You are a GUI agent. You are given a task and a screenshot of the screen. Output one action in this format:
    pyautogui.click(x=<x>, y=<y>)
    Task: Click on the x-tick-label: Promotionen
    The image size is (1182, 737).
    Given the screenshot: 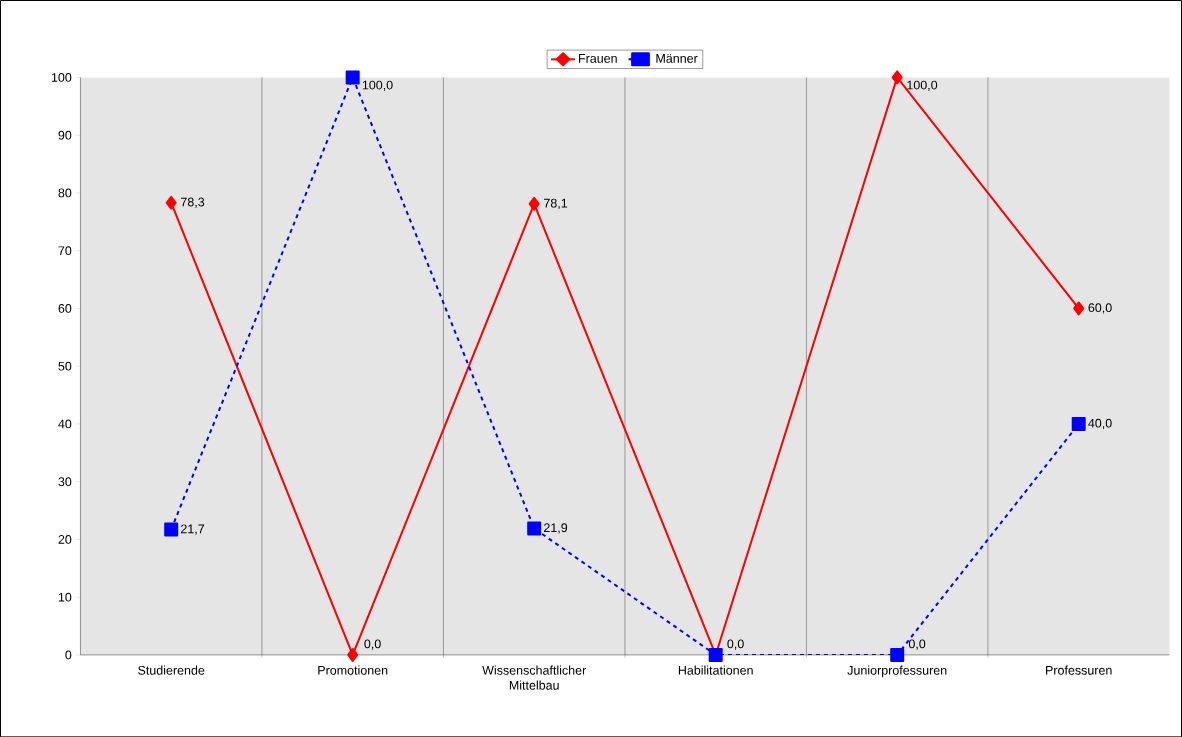 What is the action you would take?
    pyautogui.click(x=353, y=670)
    